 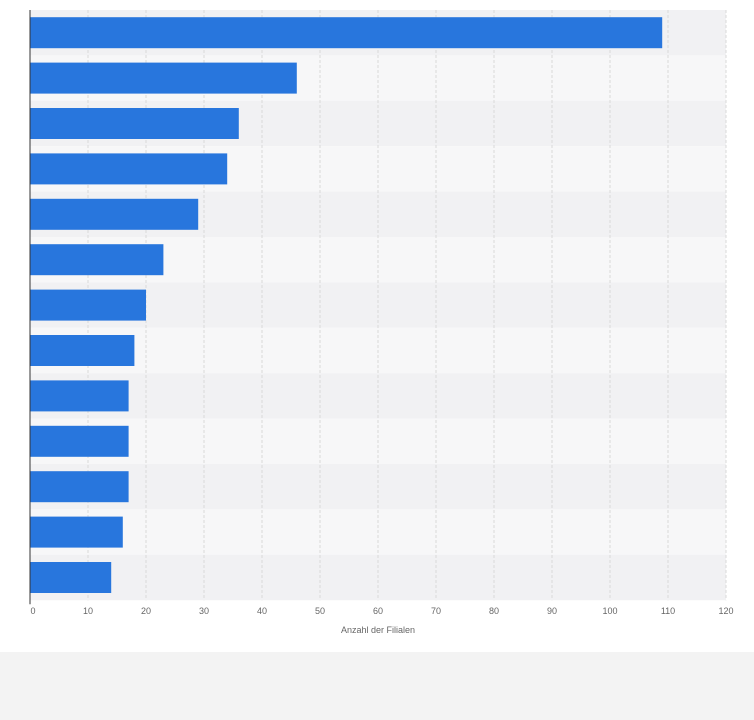 What do you see at coordinates (146, 611) in the screenshot?
I see `x-tick-label: 20` at bounding box center [146, 611].